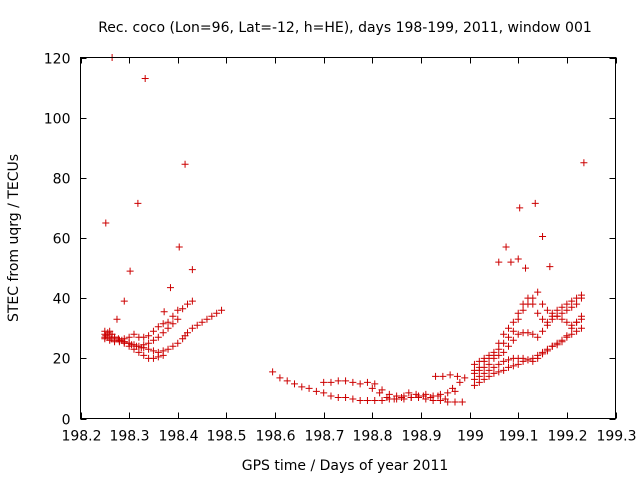  What do you see at coordinates (57, 60) in the screenshot?
I see `y-tick-label: 120` at bounding box center [57, 60].